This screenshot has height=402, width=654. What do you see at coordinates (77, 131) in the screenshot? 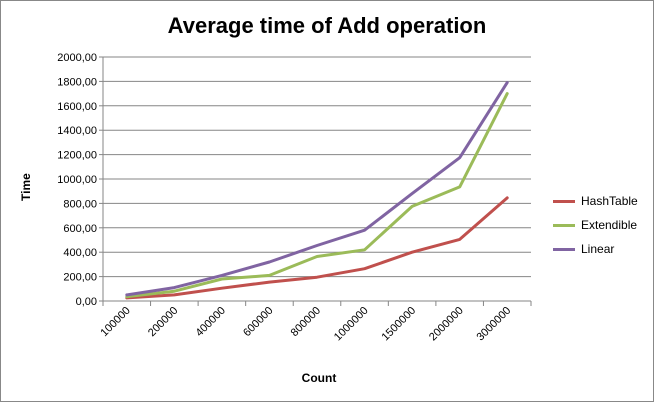
I see `y-tick-label: 1400,00` at bounding box center [77, 131].